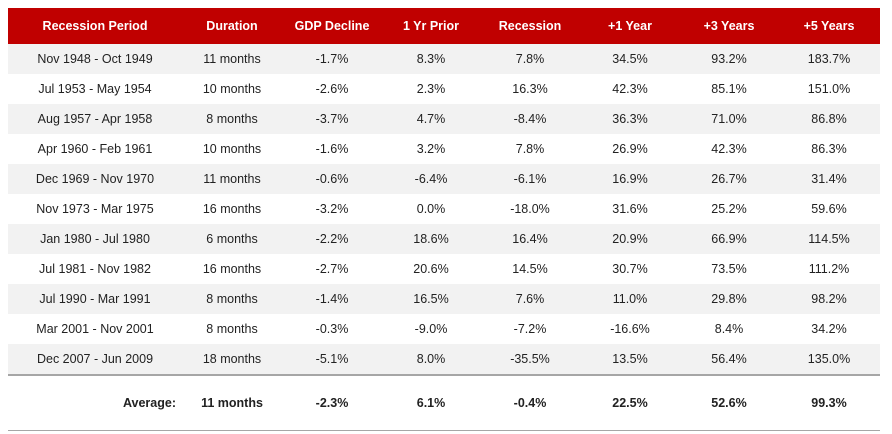  I want to click on table-cell: 20.6%, so click(431, 269).